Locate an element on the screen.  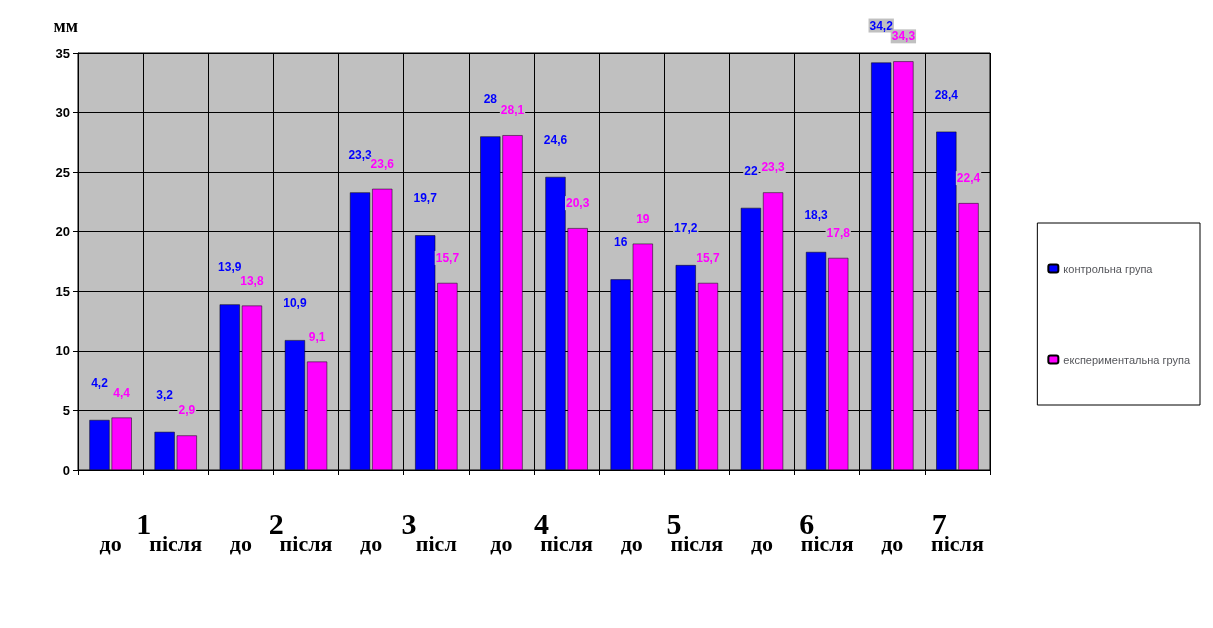
data-label: 20,3 is located at coordinates (577, 203).